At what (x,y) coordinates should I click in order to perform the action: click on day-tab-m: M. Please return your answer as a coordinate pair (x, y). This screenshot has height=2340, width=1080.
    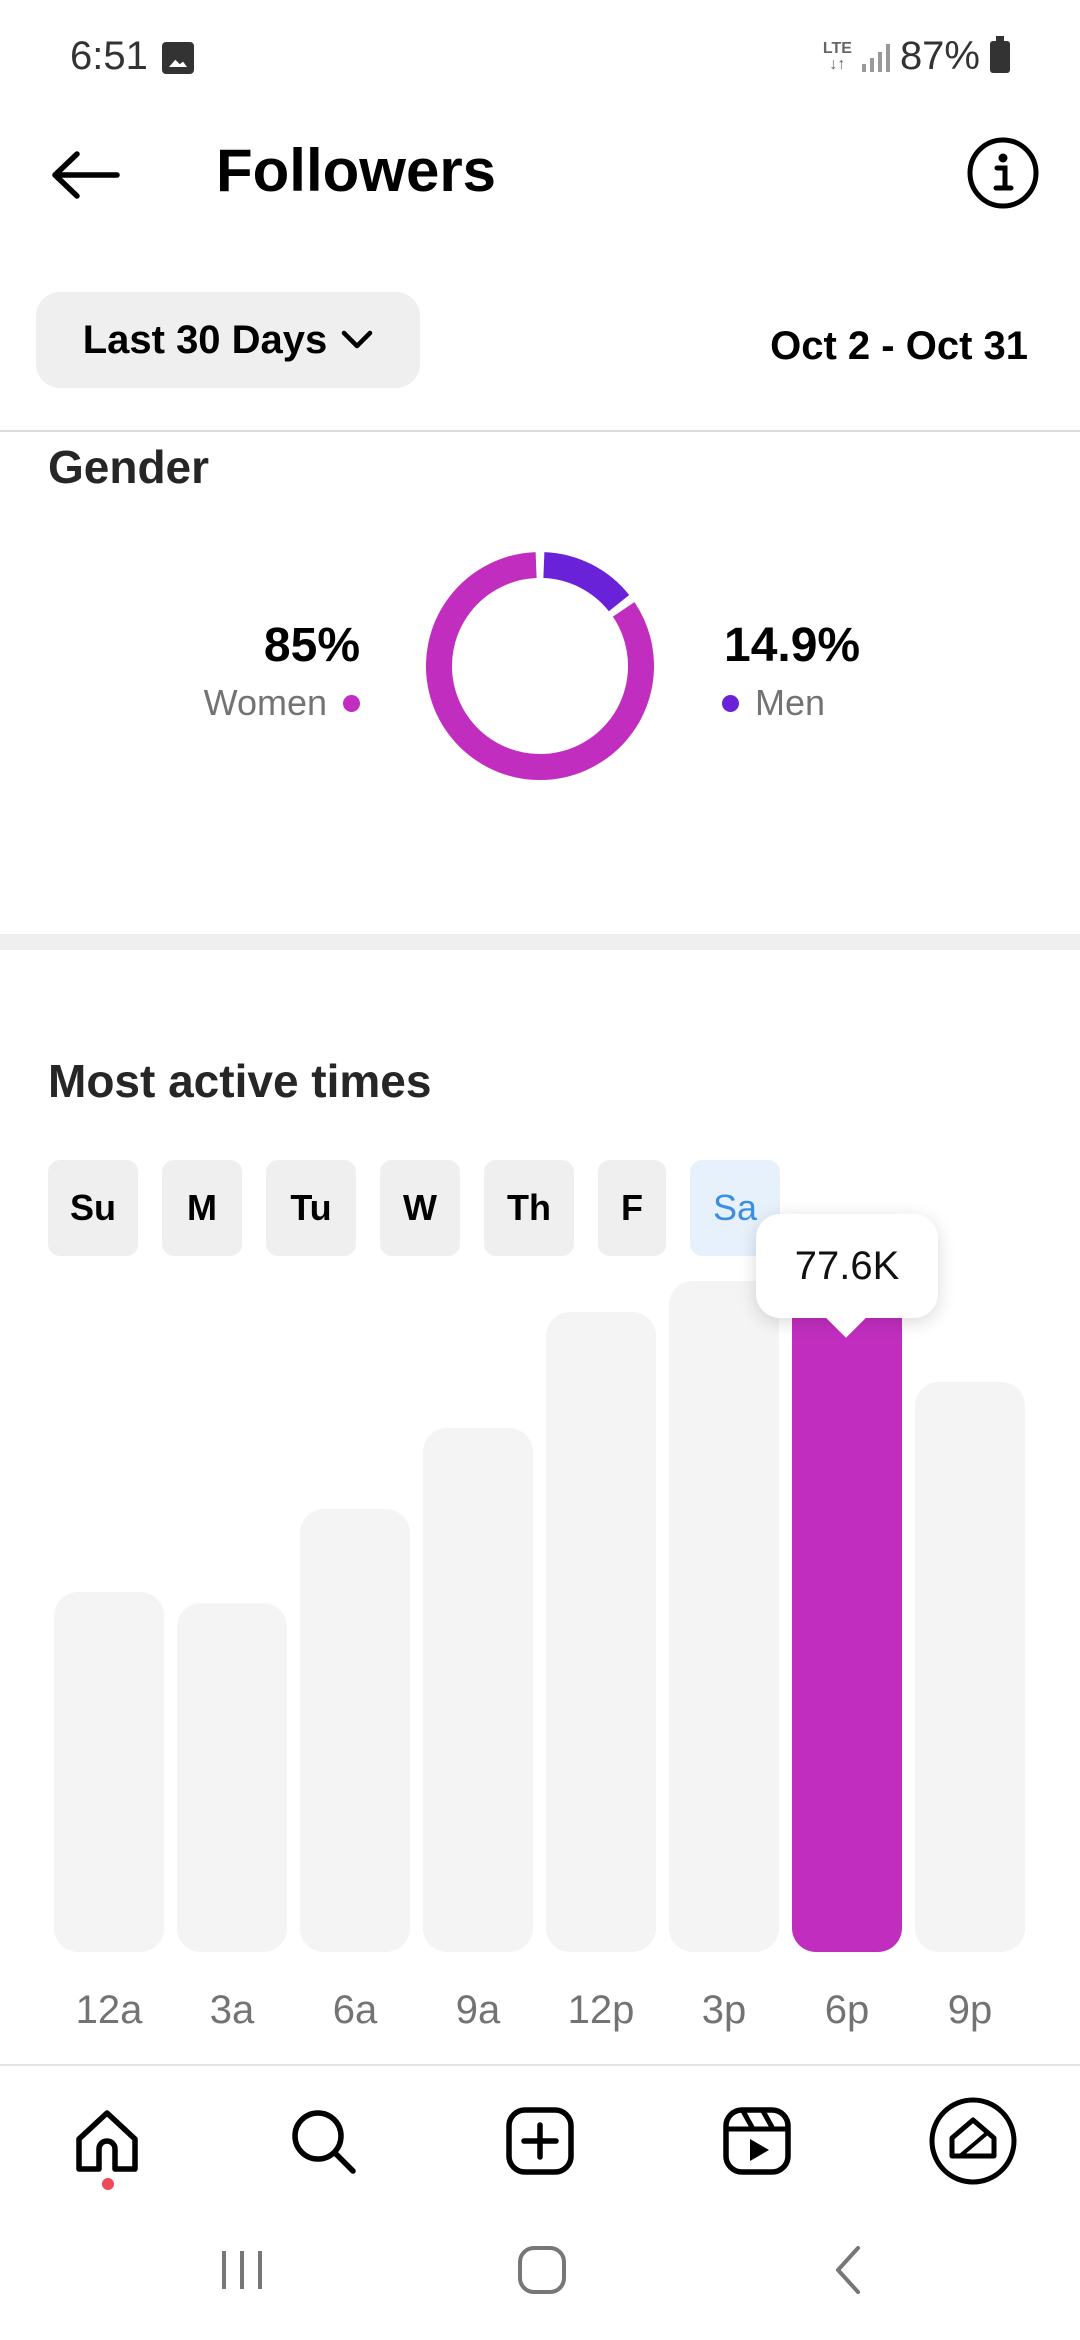
    Looking at the image, I should click on (202, 1208).